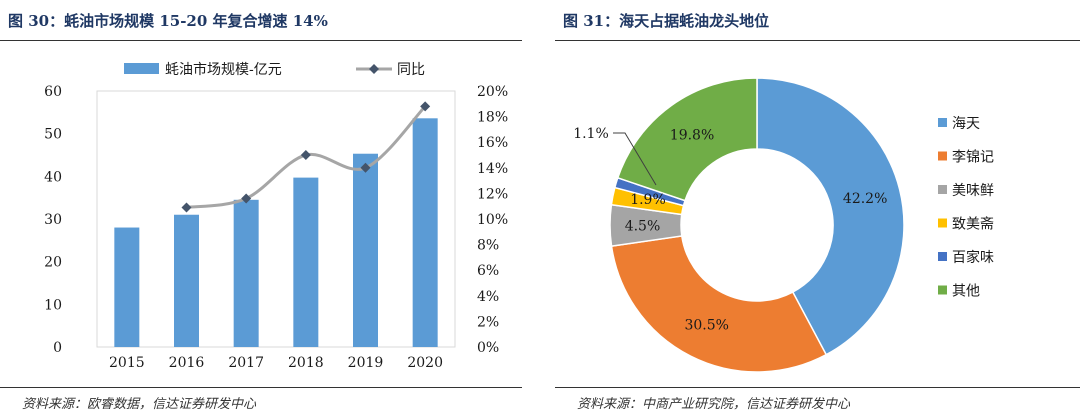 Image resolution: width=1080 pixels, height=415 pixels. I want to click on legend-label-yoy: 同比, so click(411, 70).